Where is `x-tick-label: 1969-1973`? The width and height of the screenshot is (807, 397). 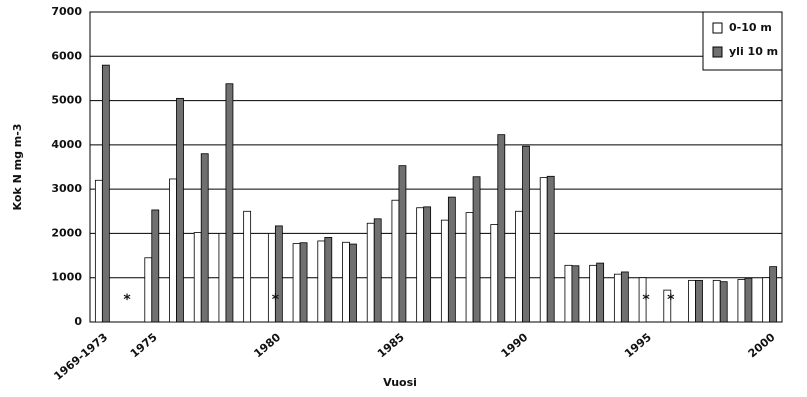
x-tick-label: 1969-1973 is located at coordinates (80, 357).